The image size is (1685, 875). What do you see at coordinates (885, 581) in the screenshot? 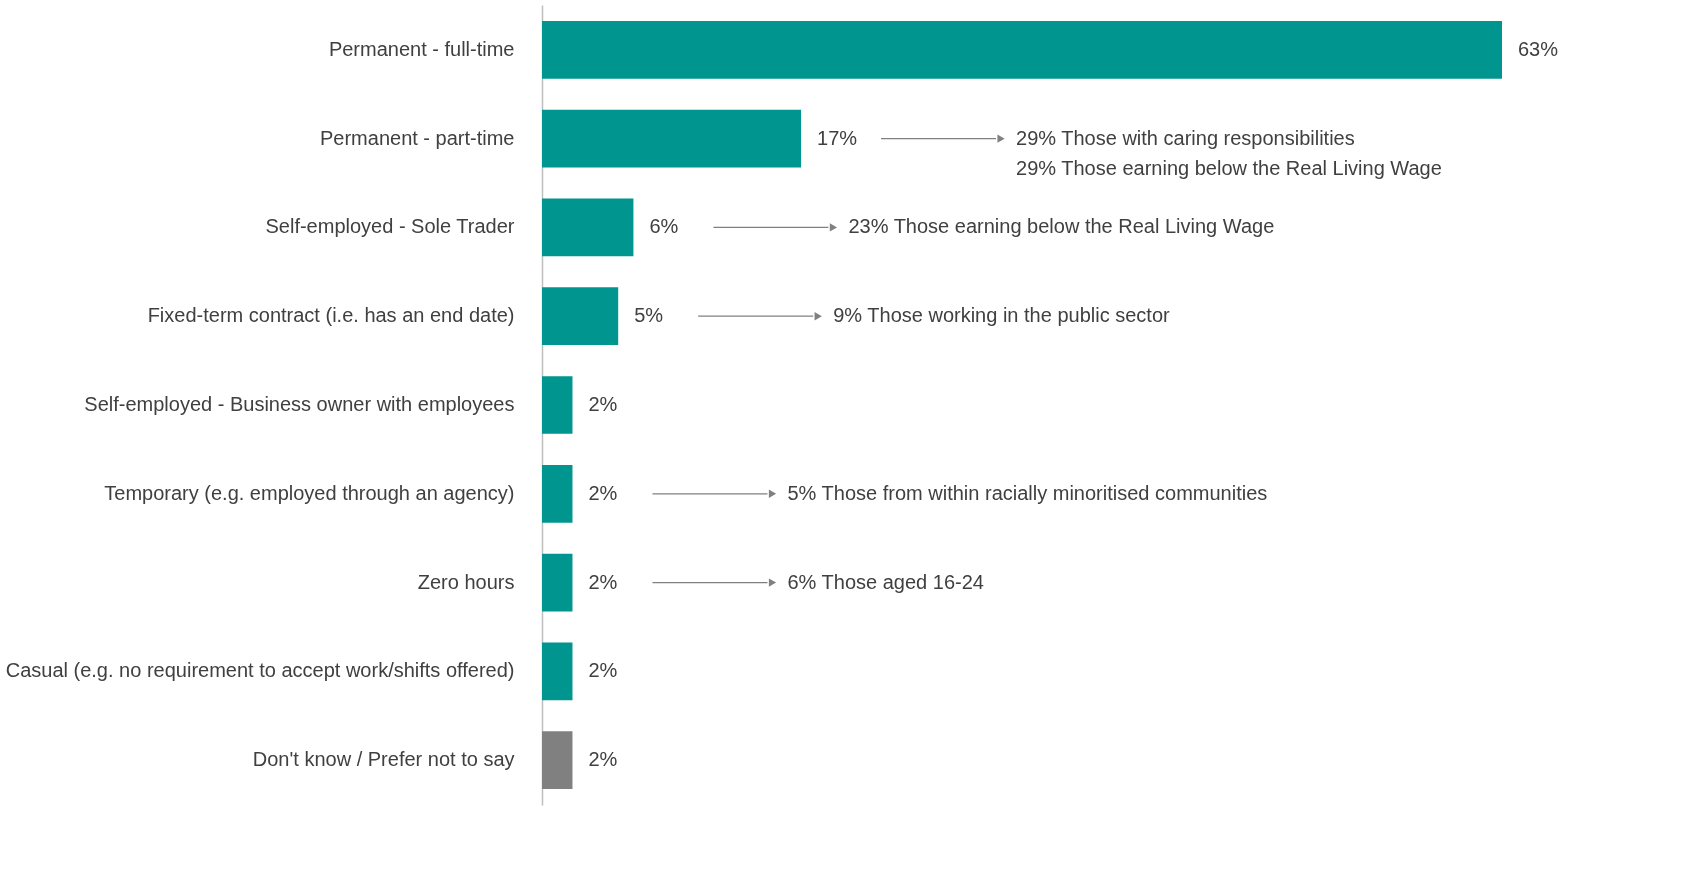
I see `annotation: 6% Those aged 16-24` at bounding box center [885, 581].